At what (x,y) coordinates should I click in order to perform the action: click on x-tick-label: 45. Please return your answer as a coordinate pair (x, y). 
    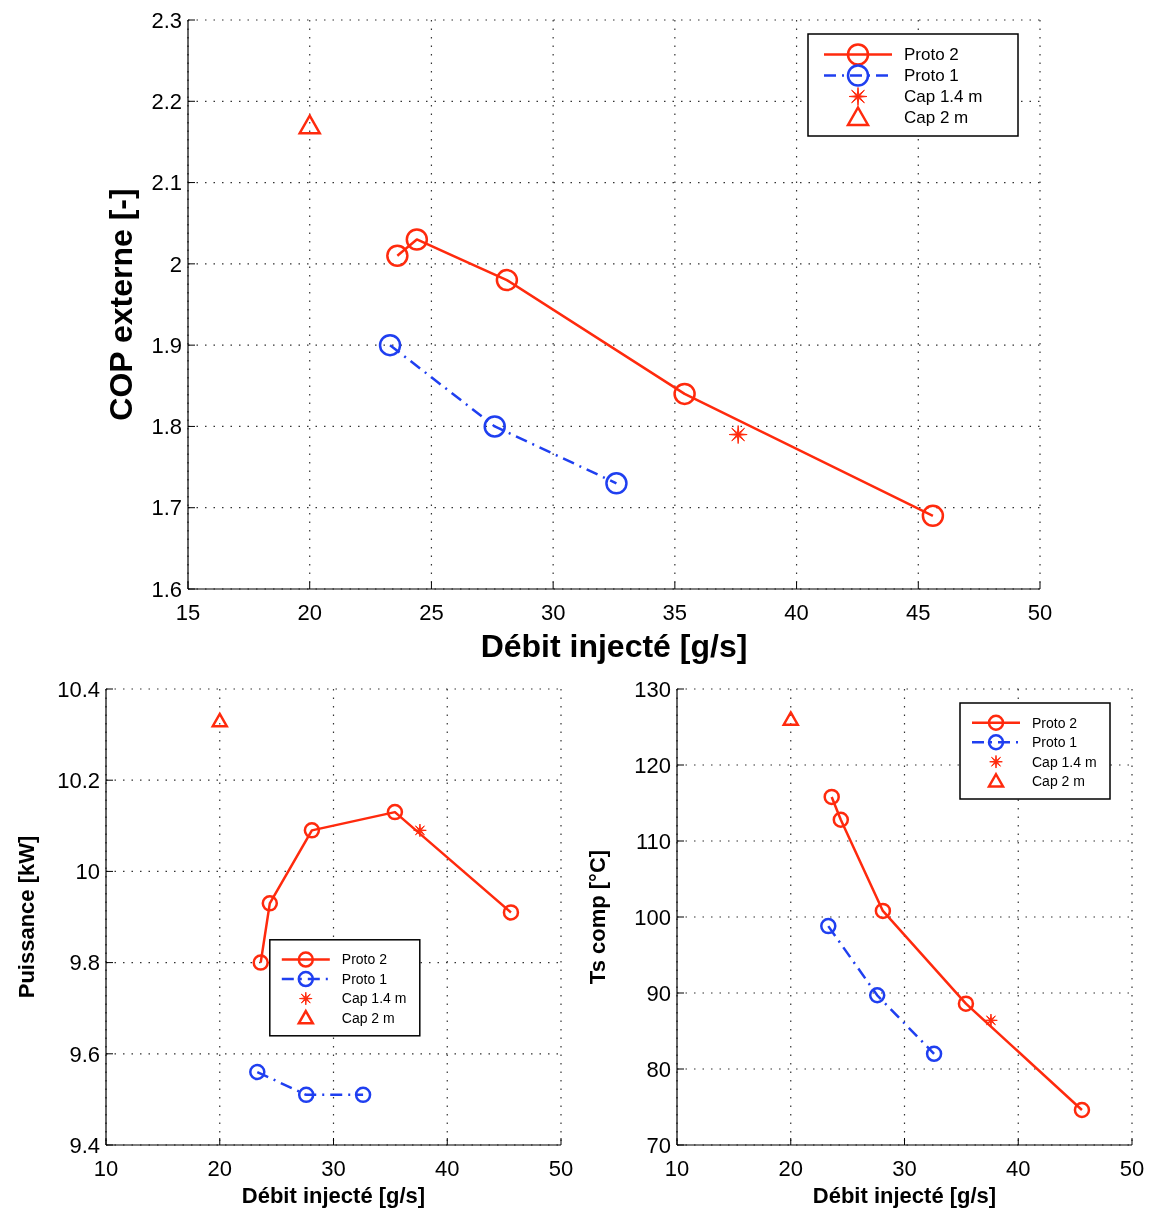
    Looking at the image, I should click on (918, 612).